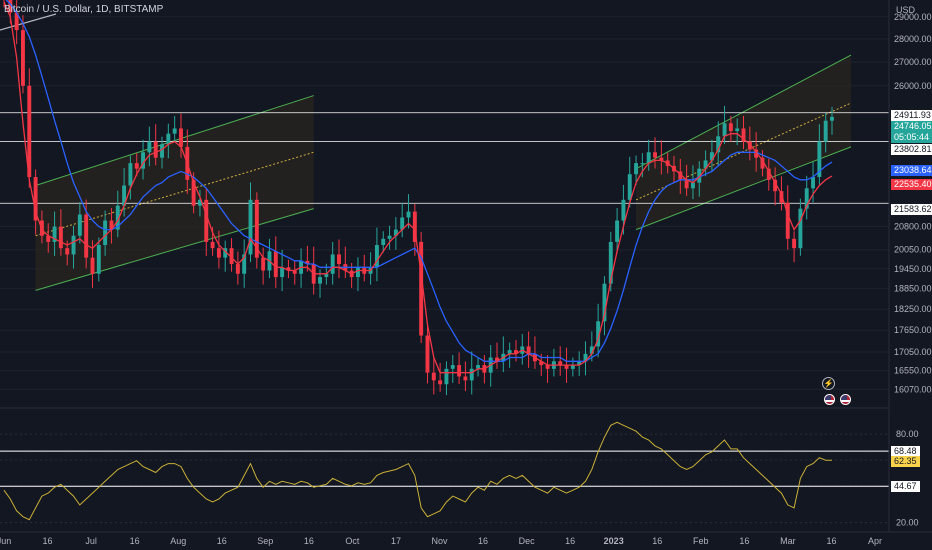 This screenshot has height=550, width=932. I want to click on time-tick-label: Nov, so click(439, 541).